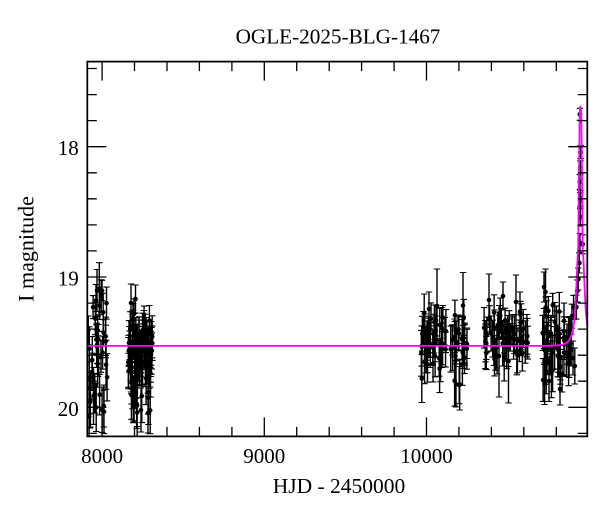  Describe the element at coordinates (339, 486) in the screenshot. I see `svg-text: HJD - 2450000` at that location.